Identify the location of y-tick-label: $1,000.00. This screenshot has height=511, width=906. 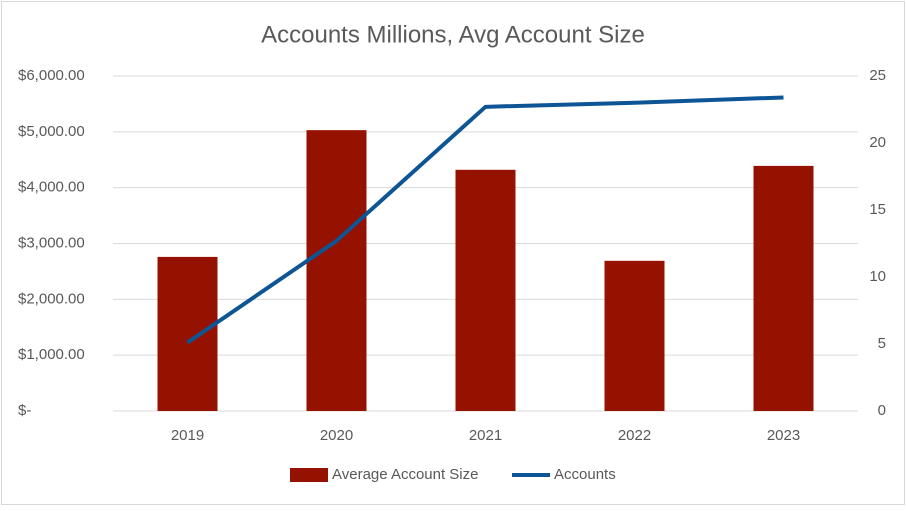
(51, 354).